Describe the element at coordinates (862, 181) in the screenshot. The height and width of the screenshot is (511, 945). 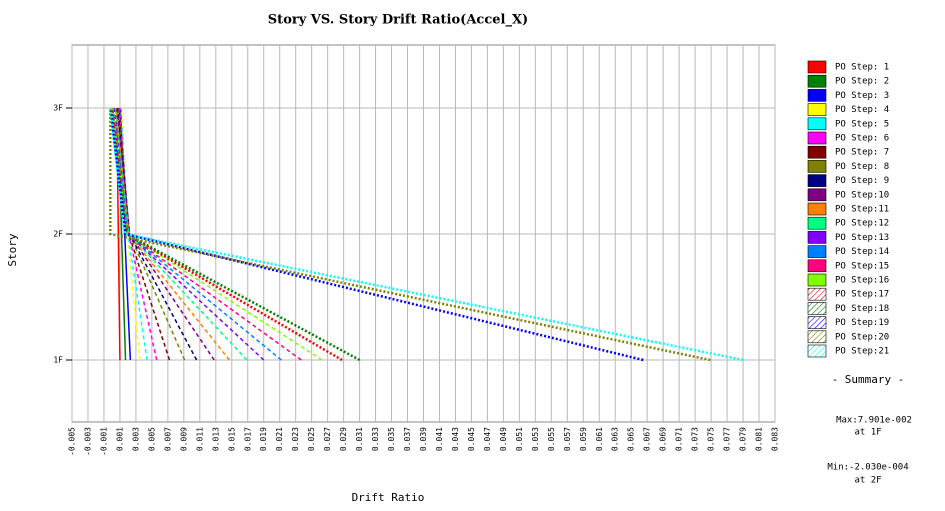
I see `legend-label: PO Step: 9` at that location.